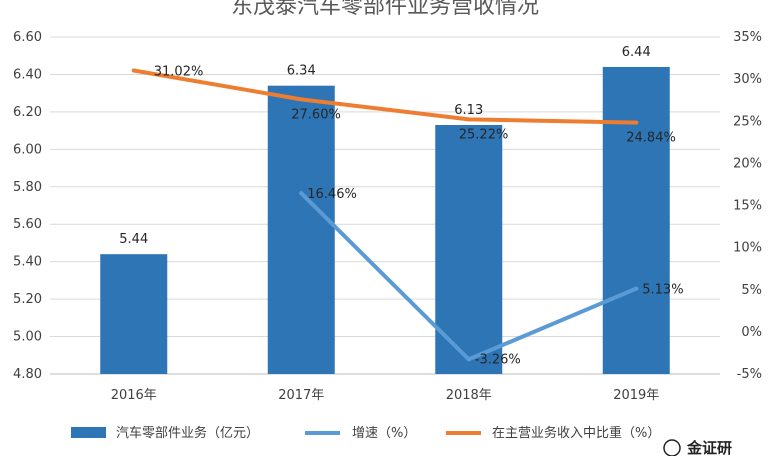 This screenshot has height=456, width=769. I want to click on chart-title: 东茂泰汽车零部件业务营收情况, so click(385, 9).